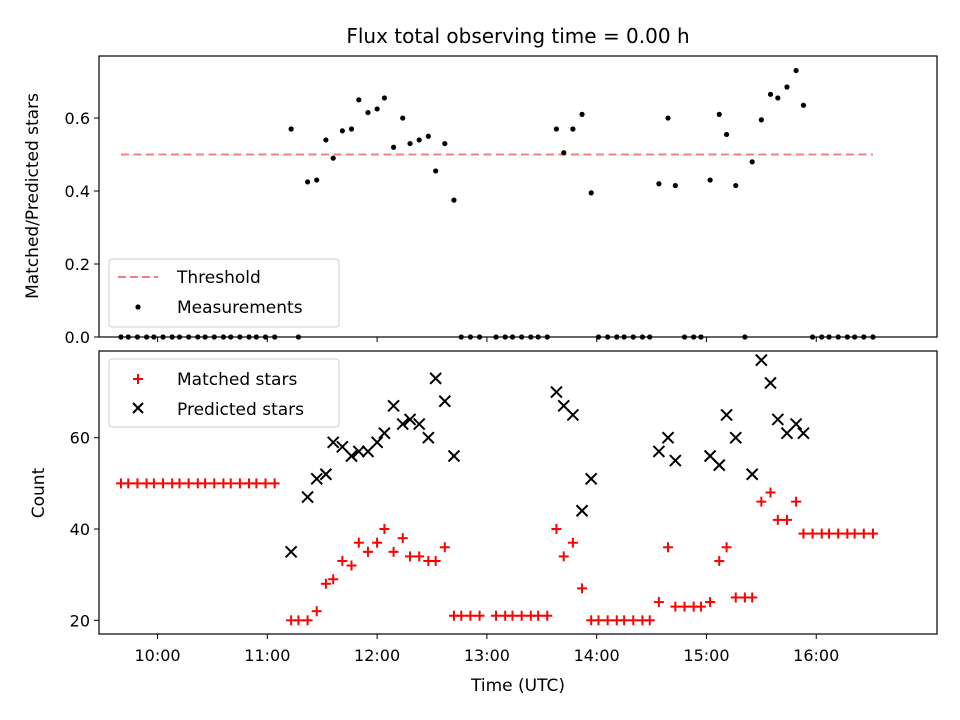 This screenshot has width=960, height=720. What do you see at coordinates (237, 380) in the screenshot?
I see `legend-matched-label: Matched stars` at bounding box center [237, 380].